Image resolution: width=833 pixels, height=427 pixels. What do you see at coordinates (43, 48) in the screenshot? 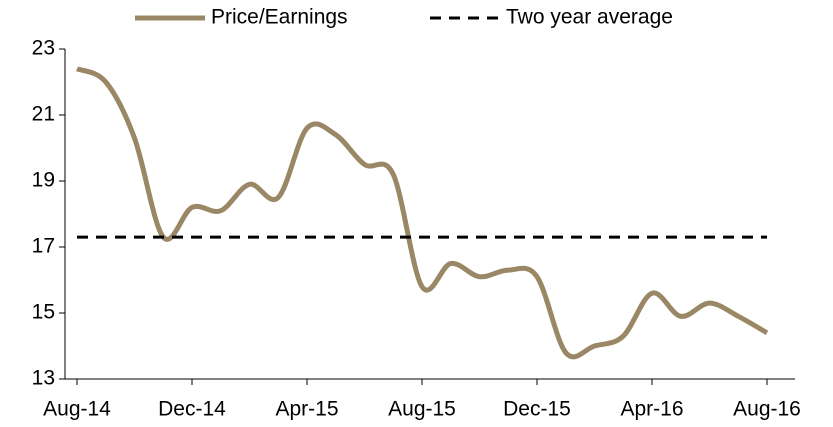
I see `y-tick-label: 23` at bounding box center [43, 48].